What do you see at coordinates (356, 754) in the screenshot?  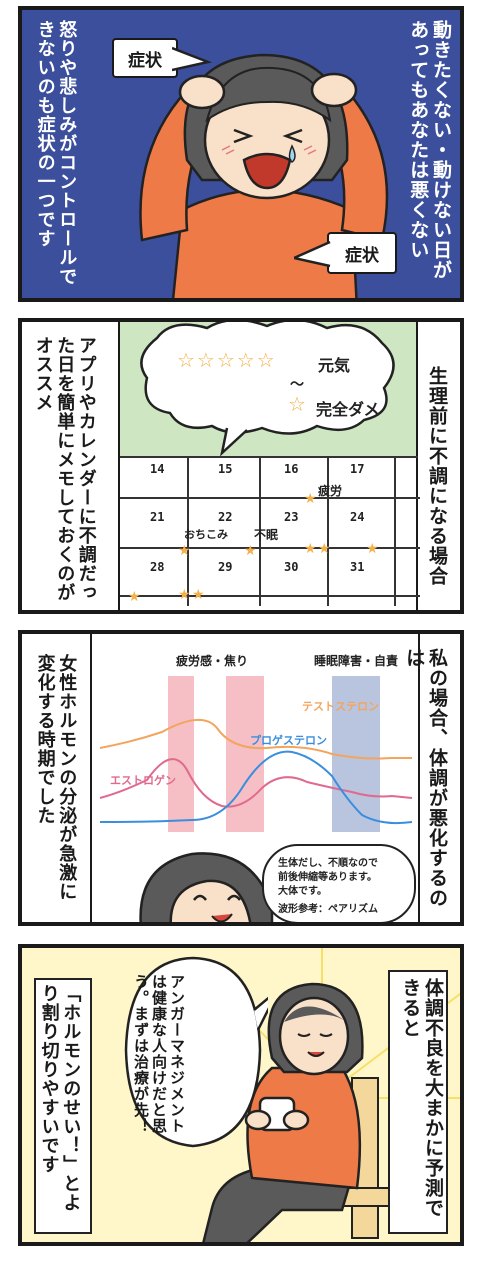 I see `sleep-band` at bounding box center [356, 754].